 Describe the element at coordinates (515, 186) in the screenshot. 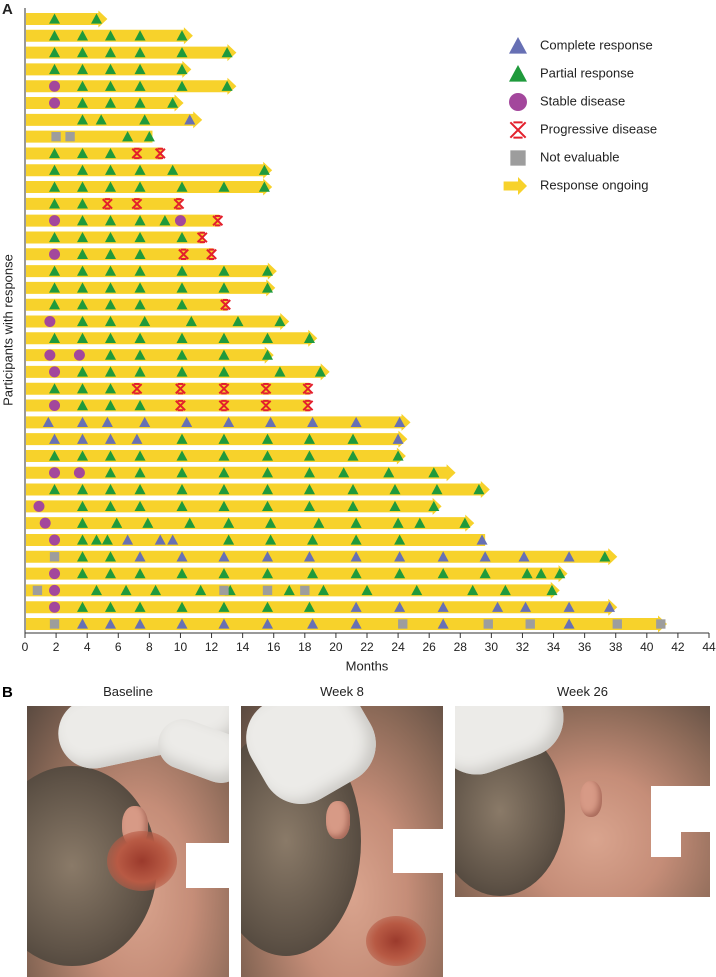

I see `marker-arrow` at that location.